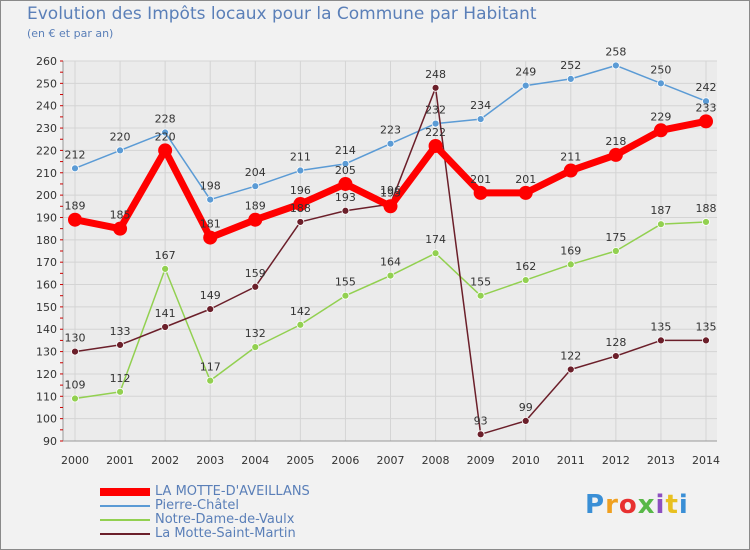 This screenshot has width=750, height=550. I want to click on data-label: 223, so click(390, 130).